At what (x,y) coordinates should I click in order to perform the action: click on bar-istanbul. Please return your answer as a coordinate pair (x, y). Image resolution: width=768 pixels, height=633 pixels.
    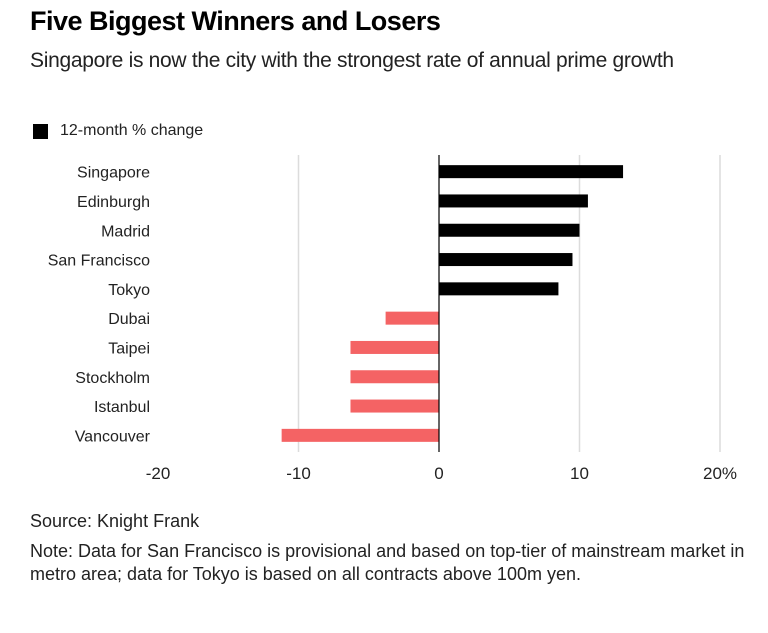
    Looking at the image, I should click on (394, 406).